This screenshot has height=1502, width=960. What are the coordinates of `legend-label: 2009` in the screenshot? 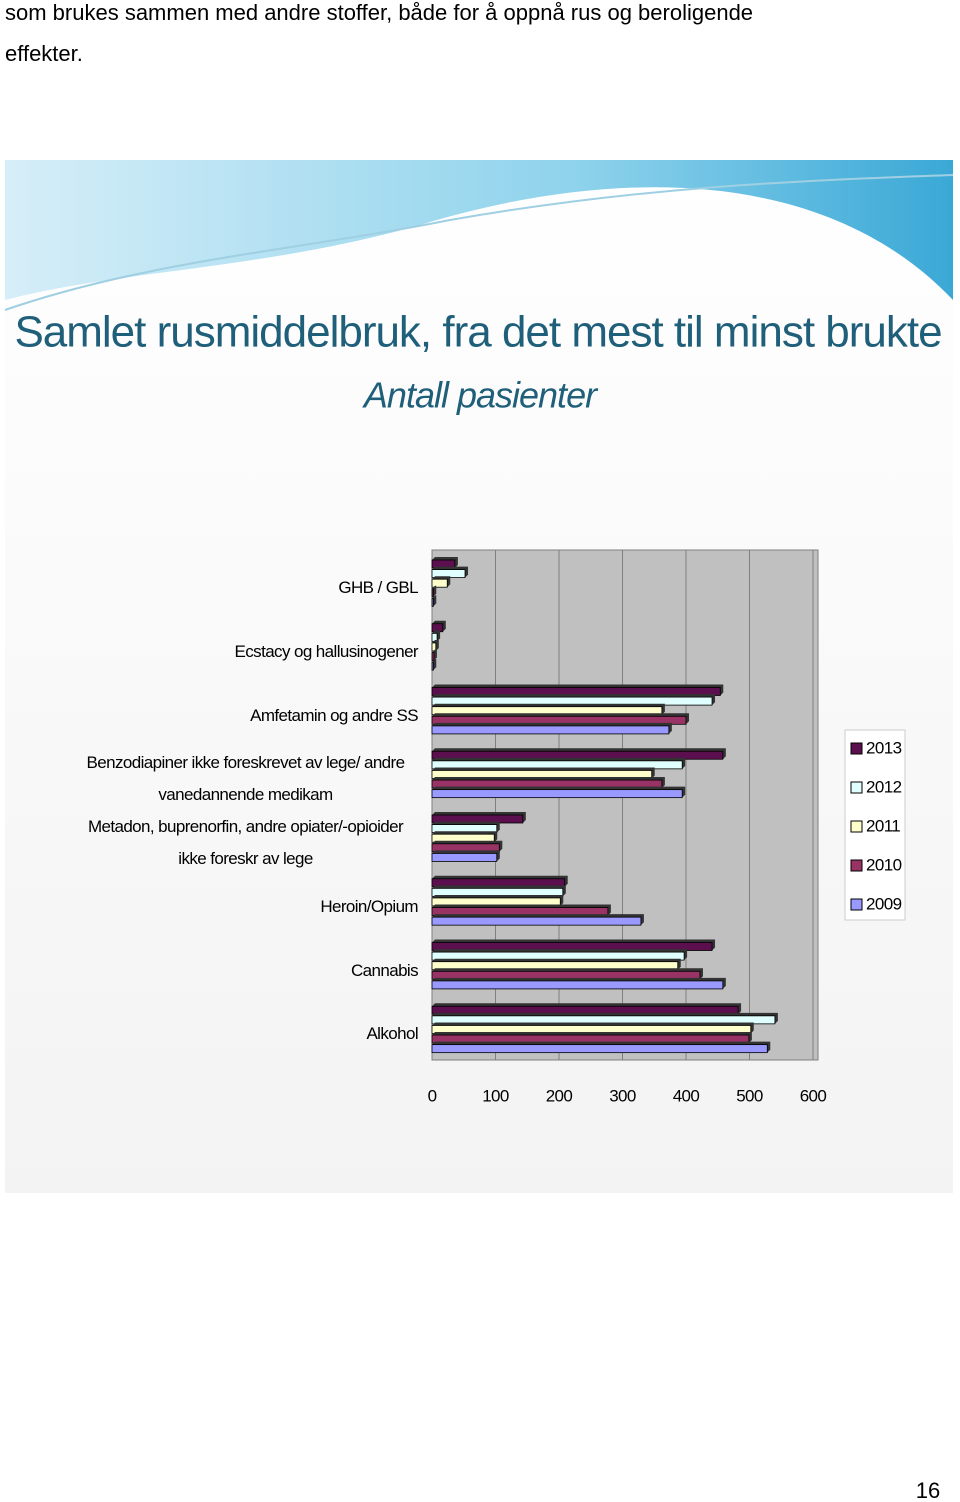 It's located at (884, 903).